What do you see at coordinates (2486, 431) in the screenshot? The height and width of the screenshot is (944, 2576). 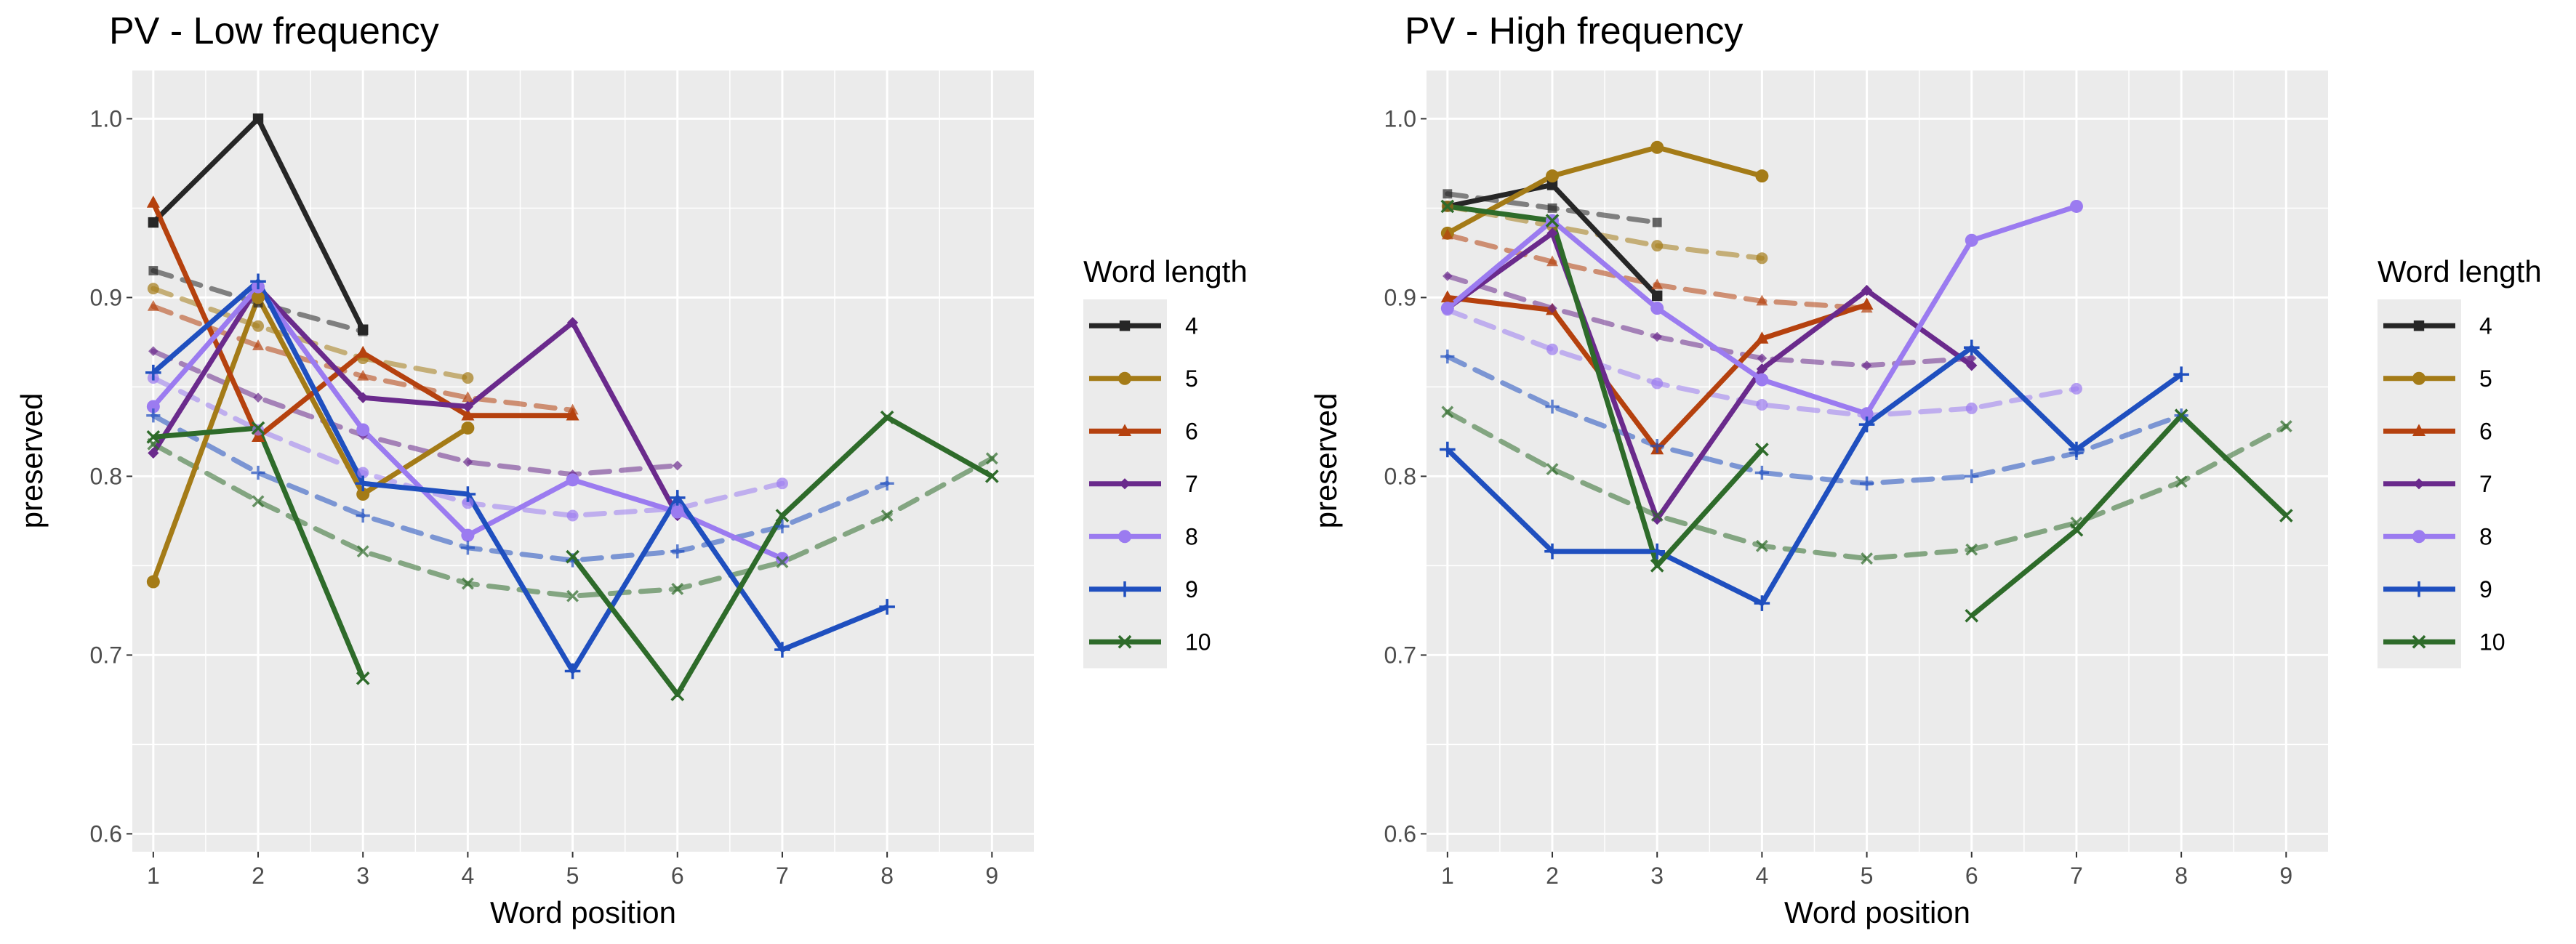 I see `legend-label: 6` at bounding box center [2486, 431].